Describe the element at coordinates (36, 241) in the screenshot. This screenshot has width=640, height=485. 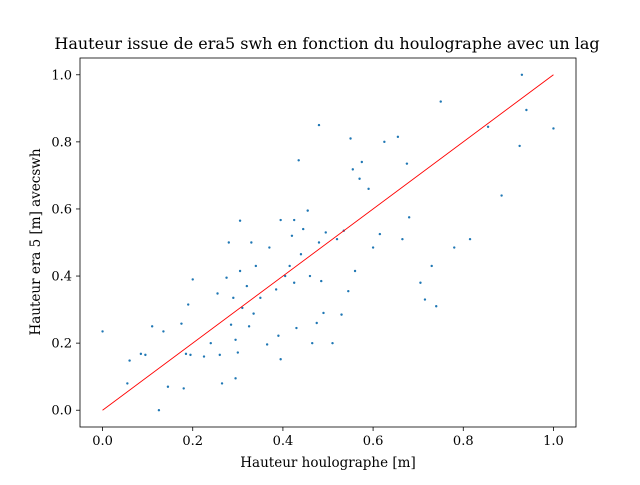
I see `y-axis-label: Hauteur era 5 [m] avecswh` at that location.